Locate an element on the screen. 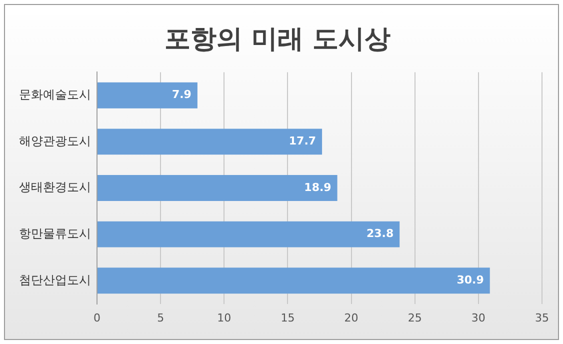 The width and height of the screenshot is (563, 344). chart-title: 포항의 미래 도시상 is located at coordinates (277, 39).